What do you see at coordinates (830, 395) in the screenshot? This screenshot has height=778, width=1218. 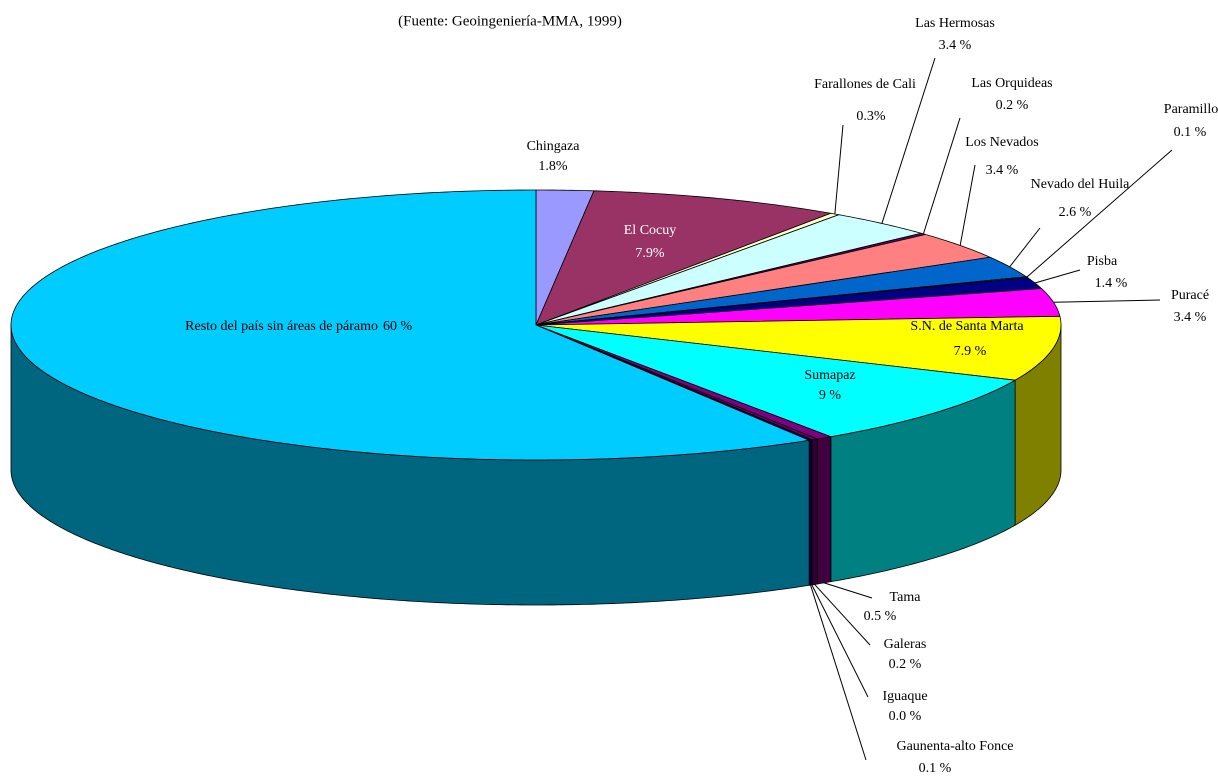 I see `slice-value-label: 9 %` at bounding box center [830, 395].